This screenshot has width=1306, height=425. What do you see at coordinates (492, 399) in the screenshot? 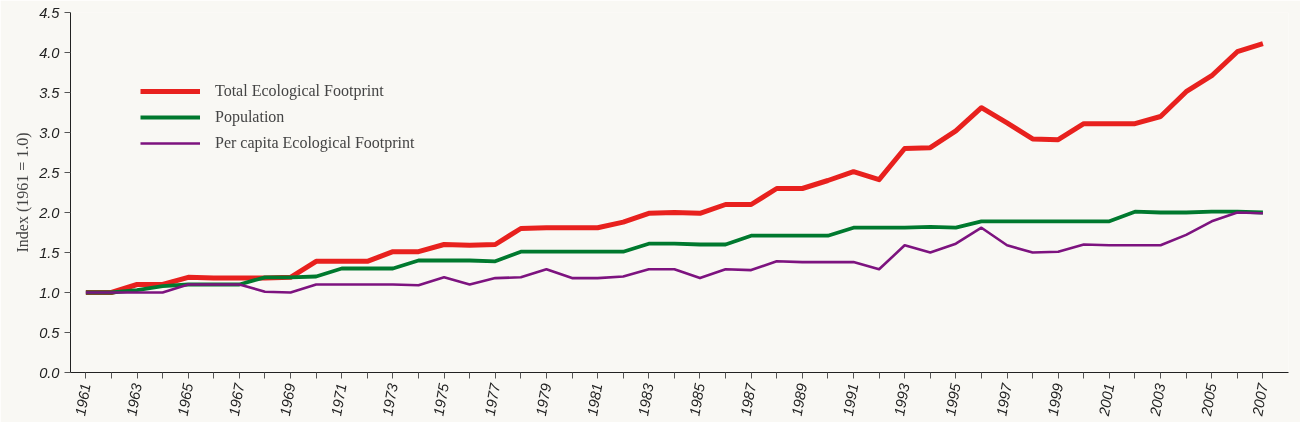
I see `x-tick-label: 1977` at bounding box center [492, 399].